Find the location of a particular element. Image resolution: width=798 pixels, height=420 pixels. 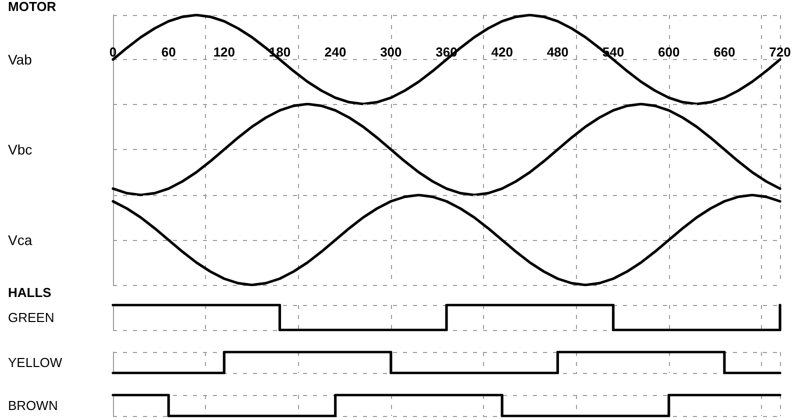

x-tick-label: 300 is located at coordinates (391, 52).